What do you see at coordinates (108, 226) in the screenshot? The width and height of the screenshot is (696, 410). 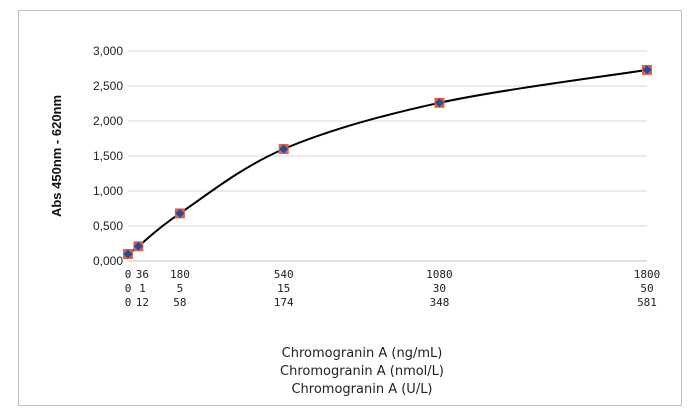 I see `y-tick-label: 0,500` at bounding box center [108, 226].